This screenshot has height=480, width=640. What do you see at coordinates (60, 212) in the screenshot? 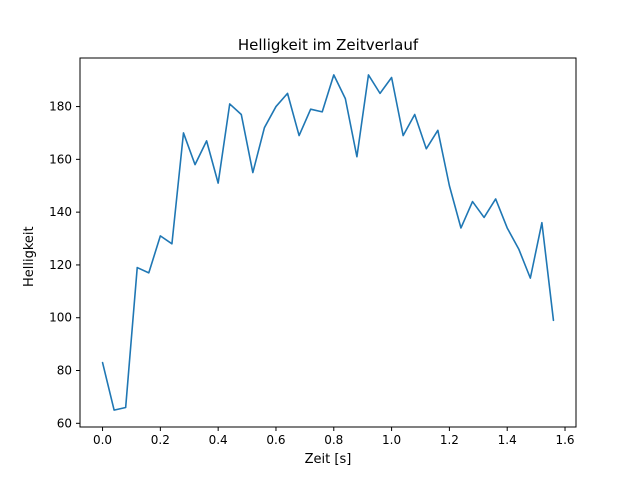
I see `y-tick-label: 140` at bounding box center [60, 212].